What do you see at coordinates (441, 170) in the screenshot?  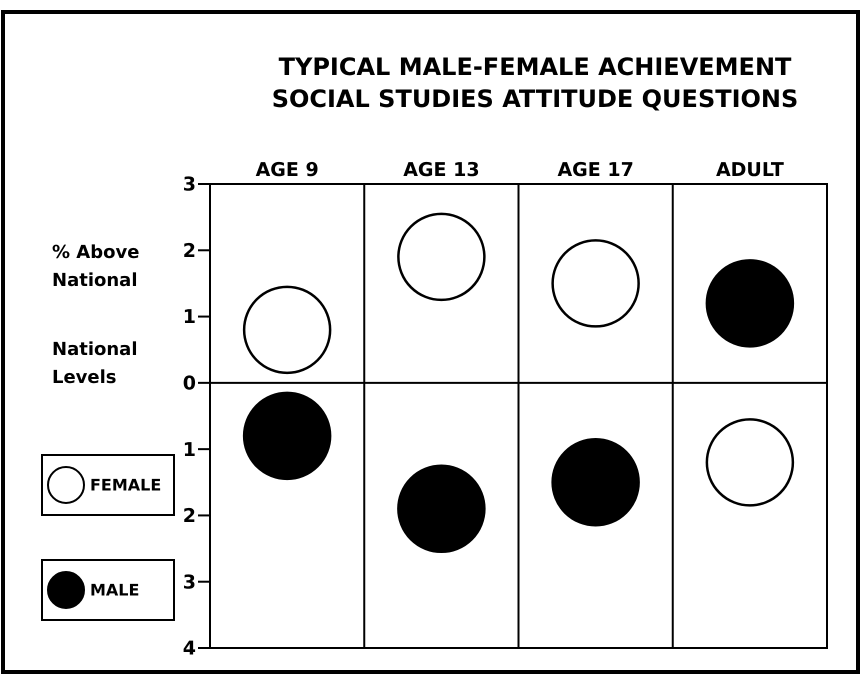 I see `x-tick-label: AGE 13` at bounding box center [441, 170].